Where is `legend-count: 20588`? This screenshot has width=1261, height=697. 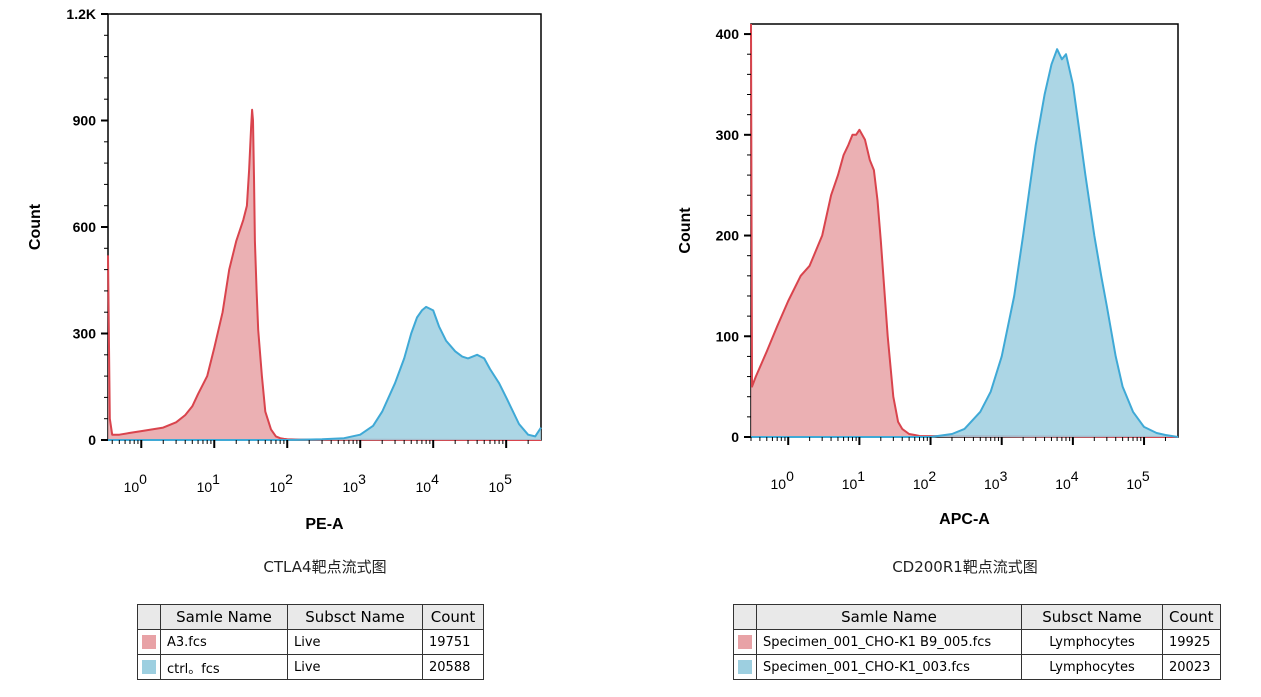
legend-count: 20588 is located at coordinates (453, 667).